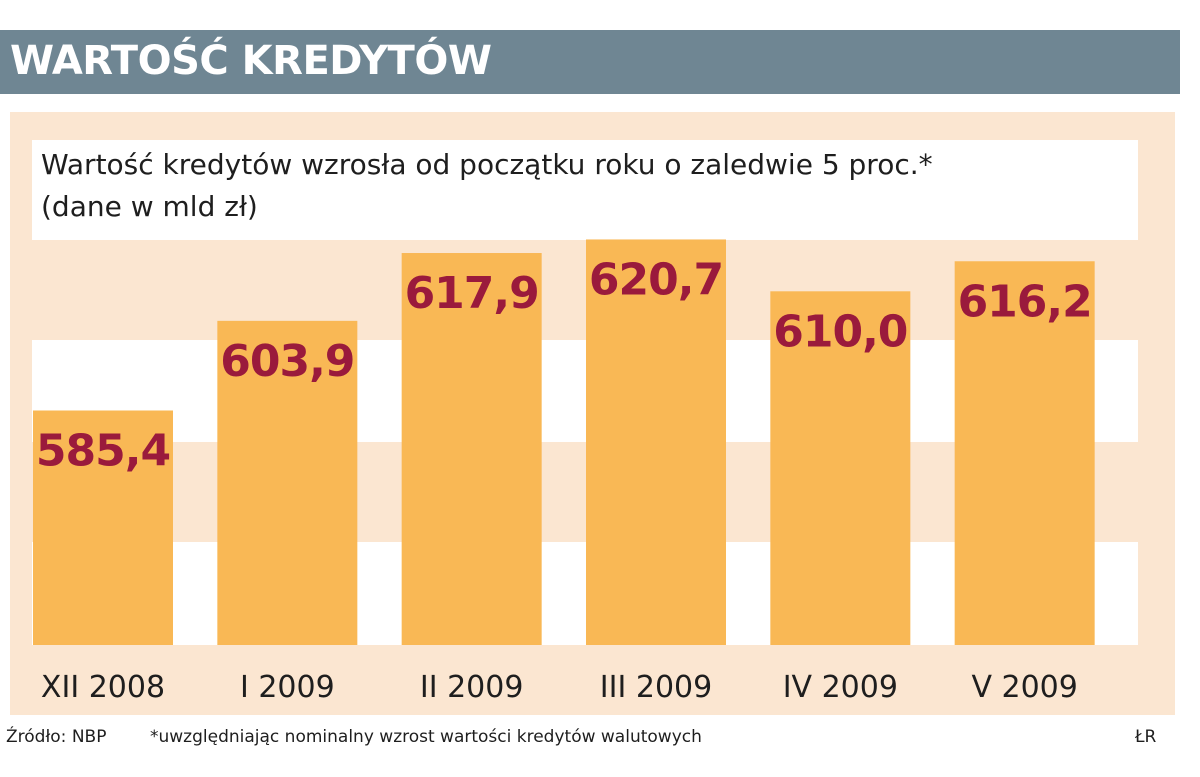  I want to click on bar-value-label-5: 610,0, so click(840, 331).